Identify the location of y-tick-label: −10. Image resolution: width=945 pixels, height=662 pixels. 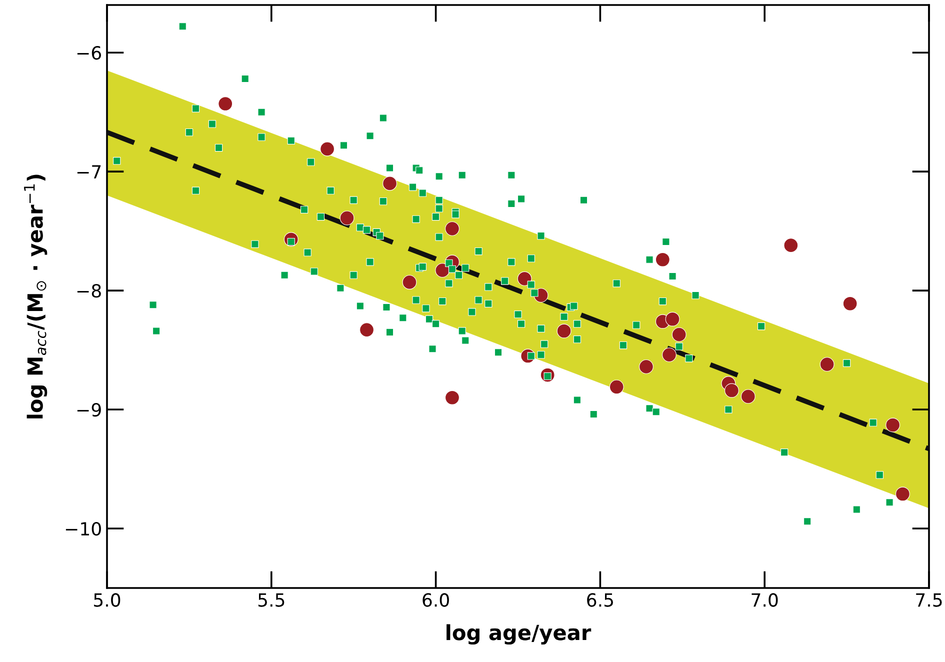
(83, 529).